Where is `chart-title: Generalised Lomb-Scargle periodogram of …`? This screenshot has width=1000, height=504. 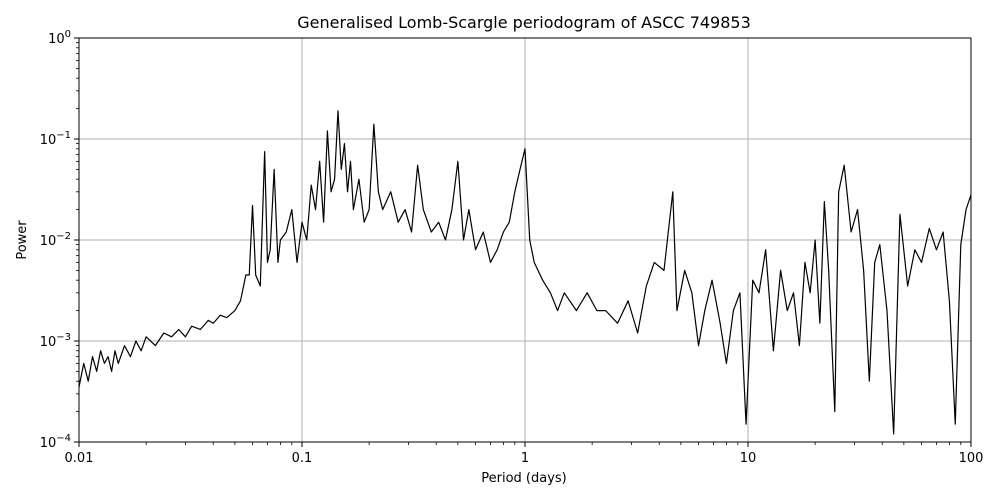 chart-title: Generalised Lomb-Scargle periodogram of … is located at coordinates (524, 22).